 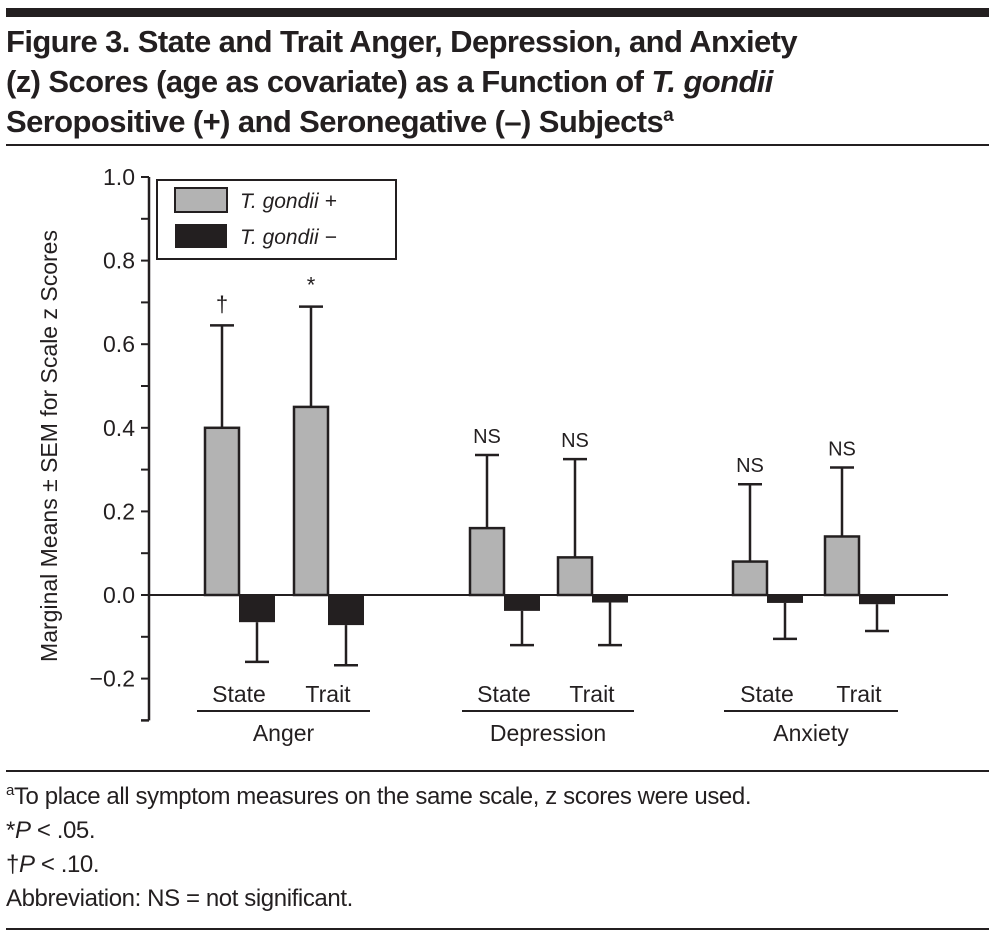 What do you see at coordinates (284, 733) in the screenshot?
I see `group-label: Anger` at bounding box center [284, 733].